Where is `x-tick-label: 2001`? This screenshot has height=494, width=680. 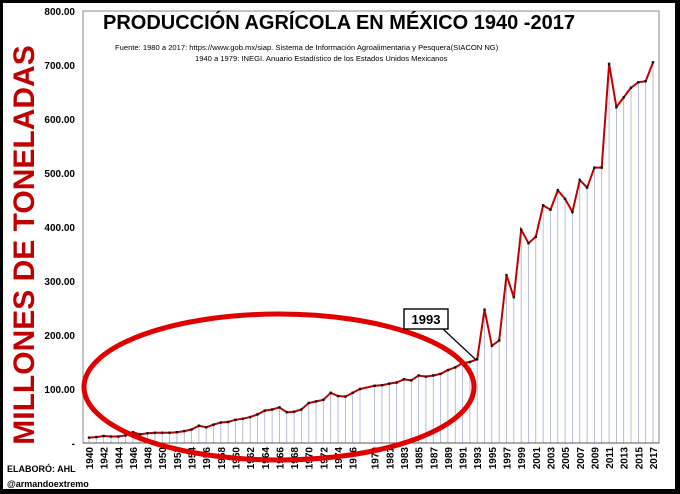 x-tick-label: 2001 is located at coordinates (537, 458).